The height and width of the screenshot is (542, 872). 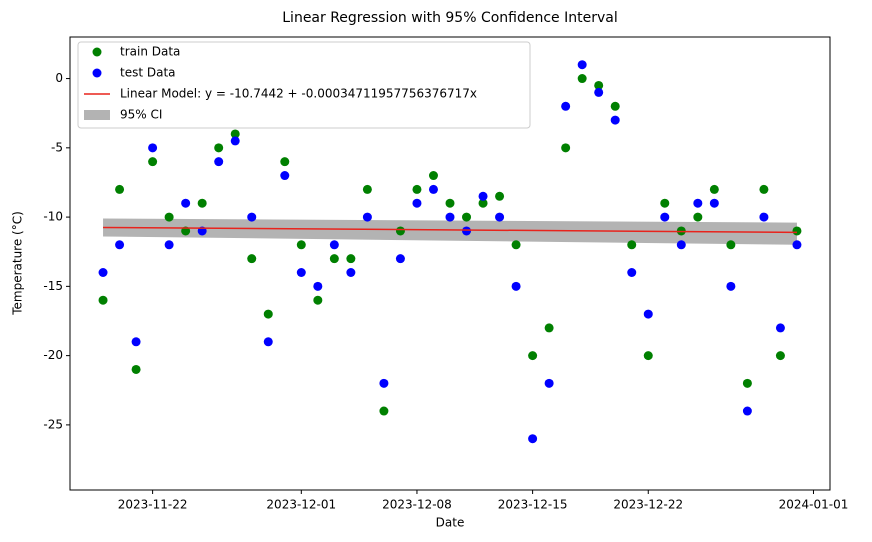 What do you see at coordinates (648, 505) in the screenshot?
I see `x-tick-label: 2023-12-22` at bounding box center [648, 505].